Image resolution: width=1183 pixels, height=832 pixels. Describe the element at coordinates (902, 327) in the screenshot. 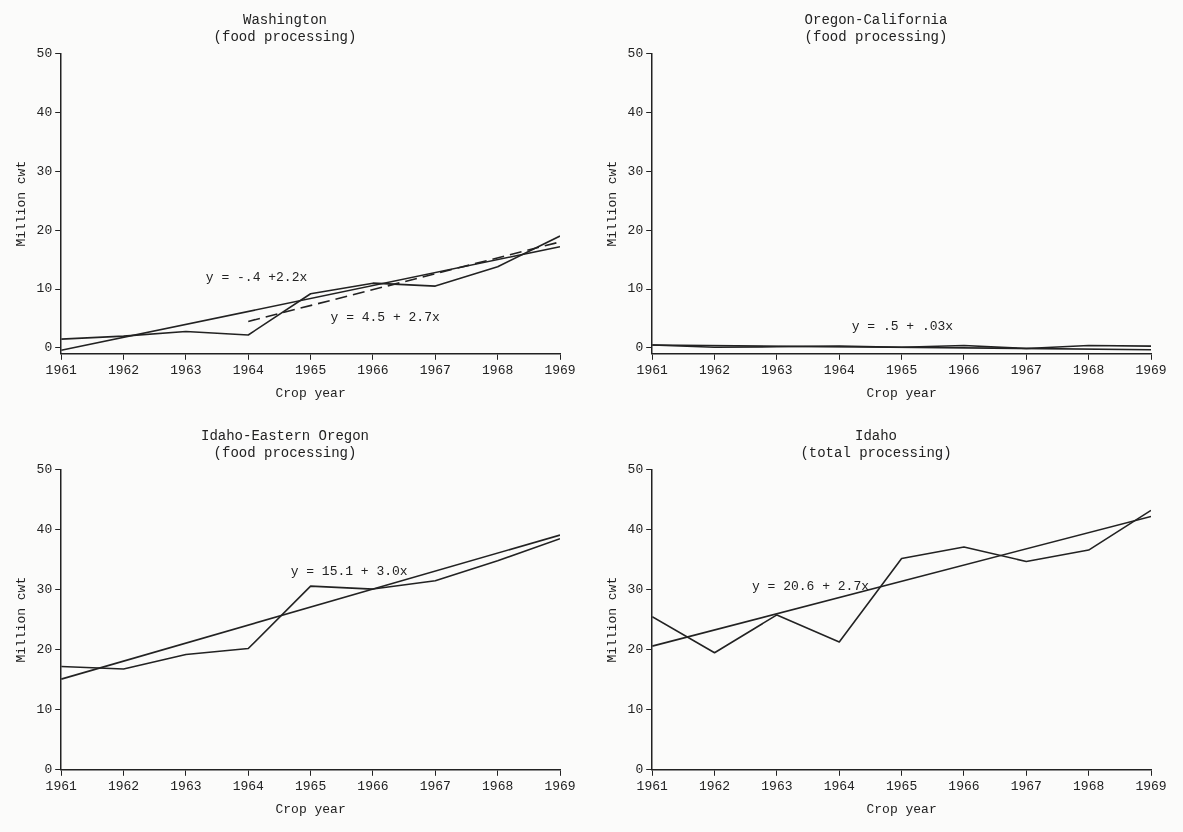

I see `annotation: y = .5 + .03x` at that location.